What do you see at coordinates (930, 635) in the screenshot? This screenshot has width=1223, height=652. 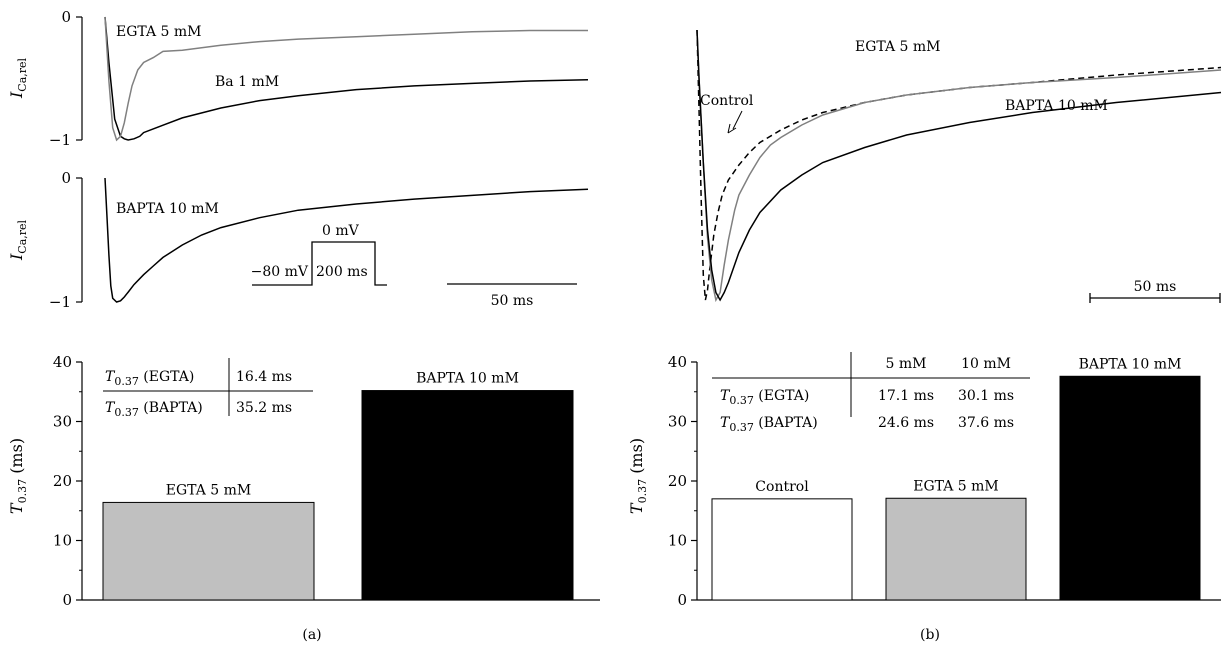 I see `panel-label-b: (b)` at bounding box center [930, 635].